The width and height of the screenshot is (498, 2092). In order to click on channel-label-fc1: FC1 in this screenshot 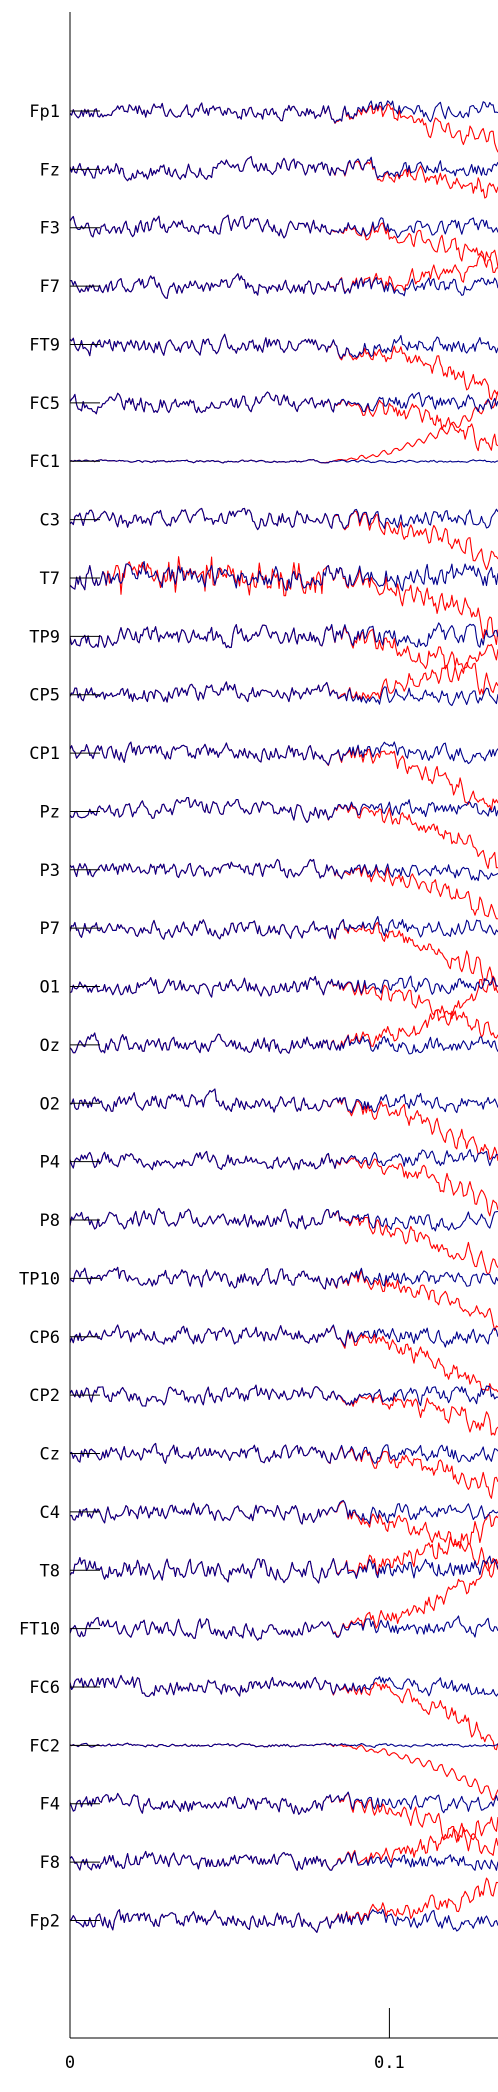, I will do `click(44, 462)`.